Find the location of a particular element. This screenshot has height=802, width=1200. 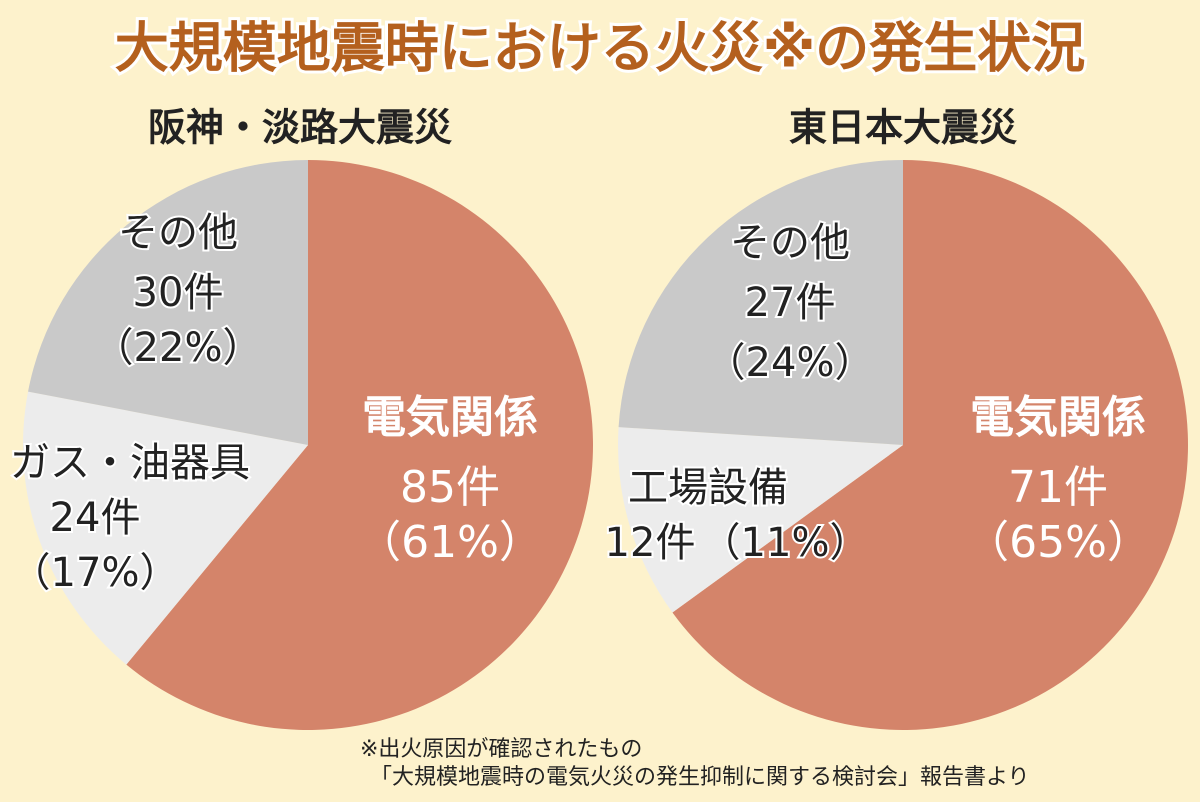

count-label: 85件 is located at coordinates (450, 487).